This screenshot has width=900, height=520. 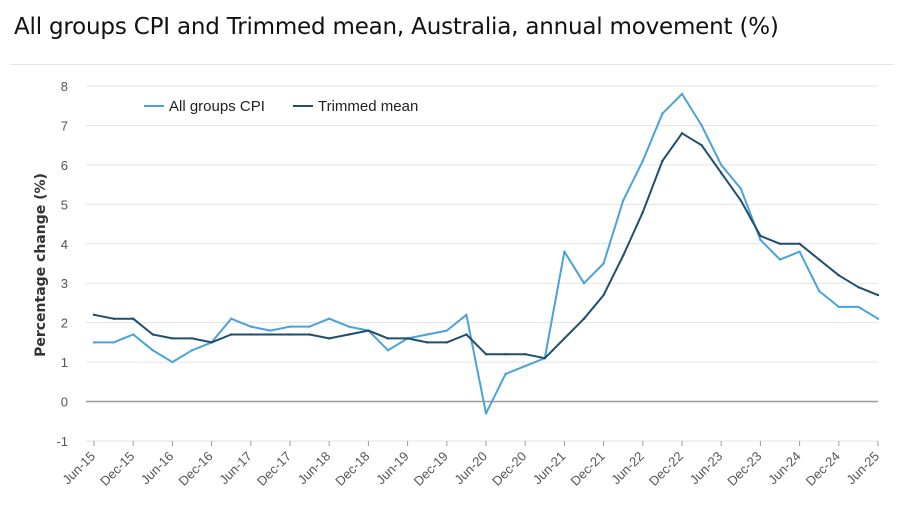 What do you see at coordinates (666, 469) in the screenshot?
I see `x-tick-label: Dec-22` at bounding box center [666, 469].